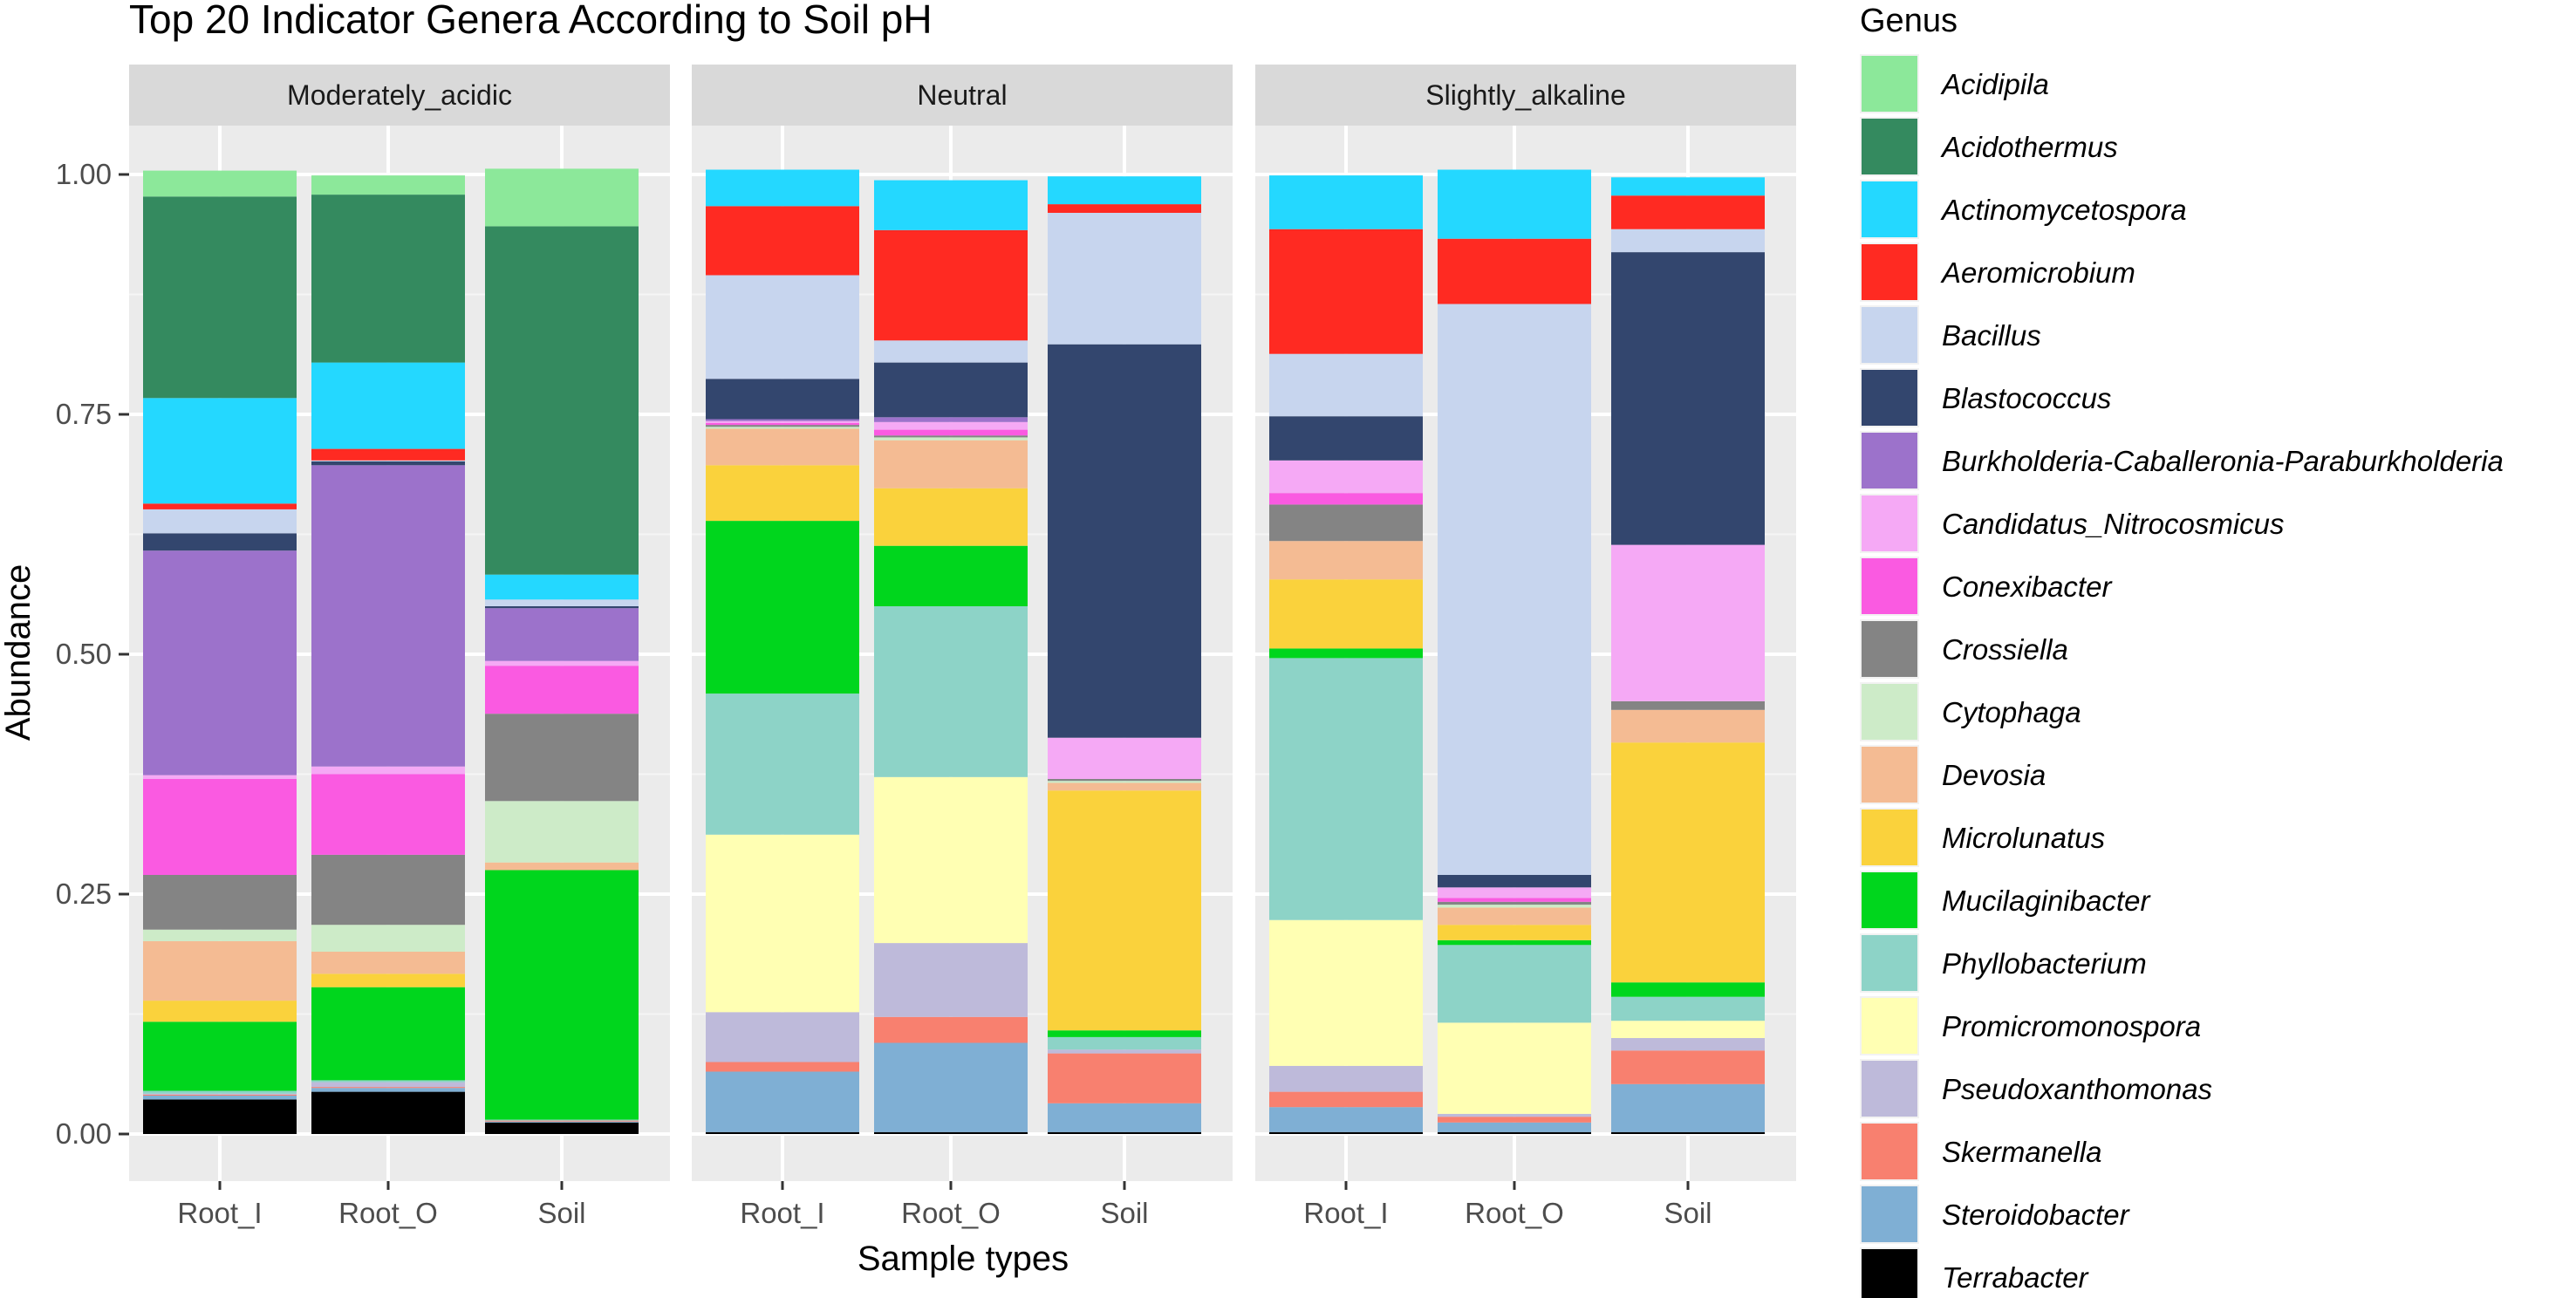 The image size is (2576, 1298). Describe the element at coordinates (1688, 1213) in the screenshot. I see `x-tick-label: Soil` at that location.